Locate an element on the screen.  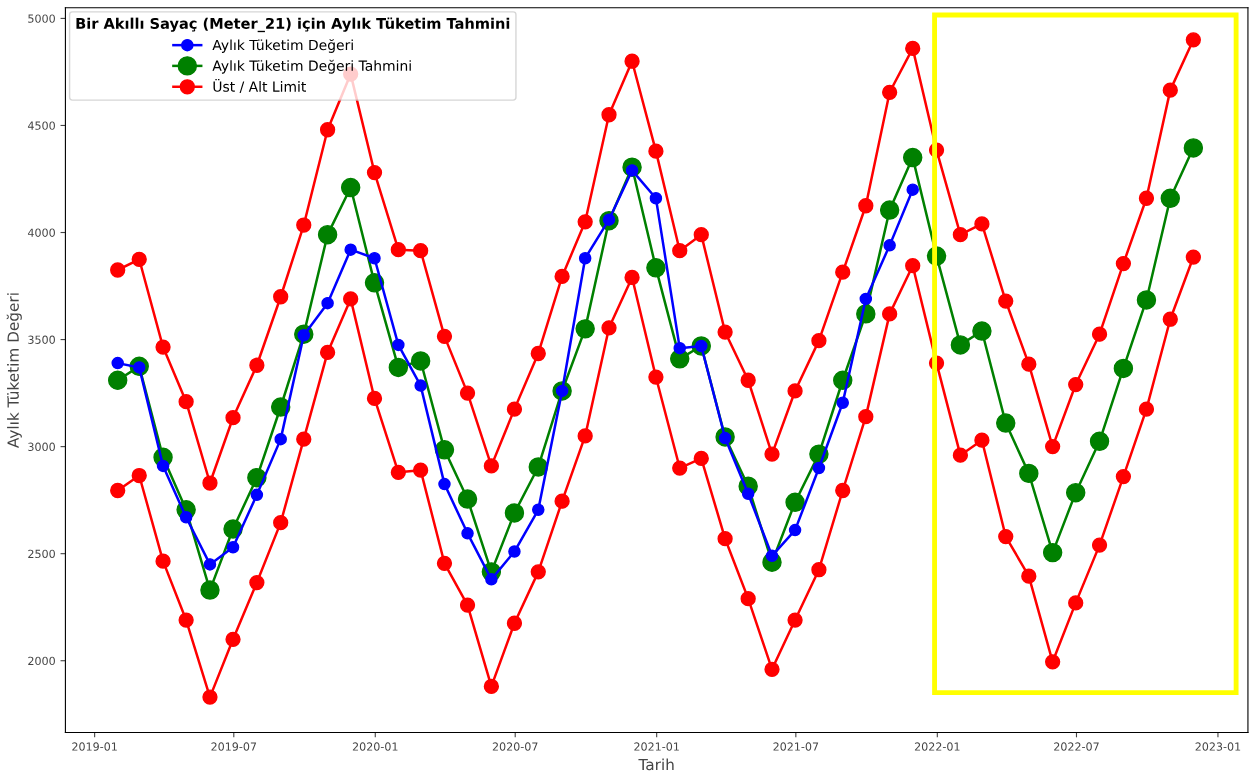
legend-label: Üst / Alt Limit is located at coordinates (259, 85).